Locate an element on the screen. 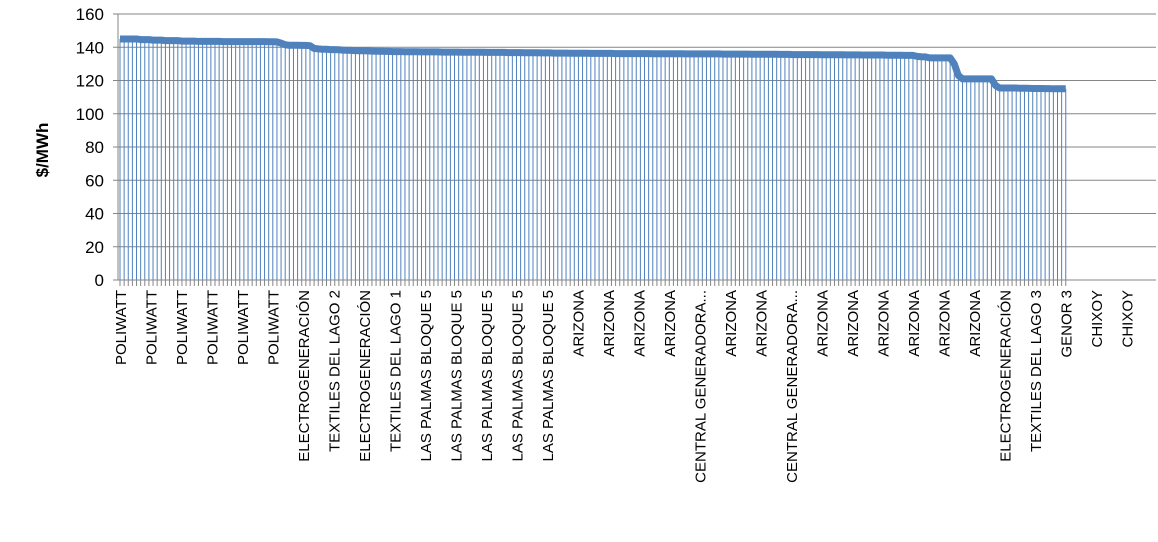 The width and height of the screenshot is (1158, 542). y-tick-label: 120 is located at coordinates (90, 81).